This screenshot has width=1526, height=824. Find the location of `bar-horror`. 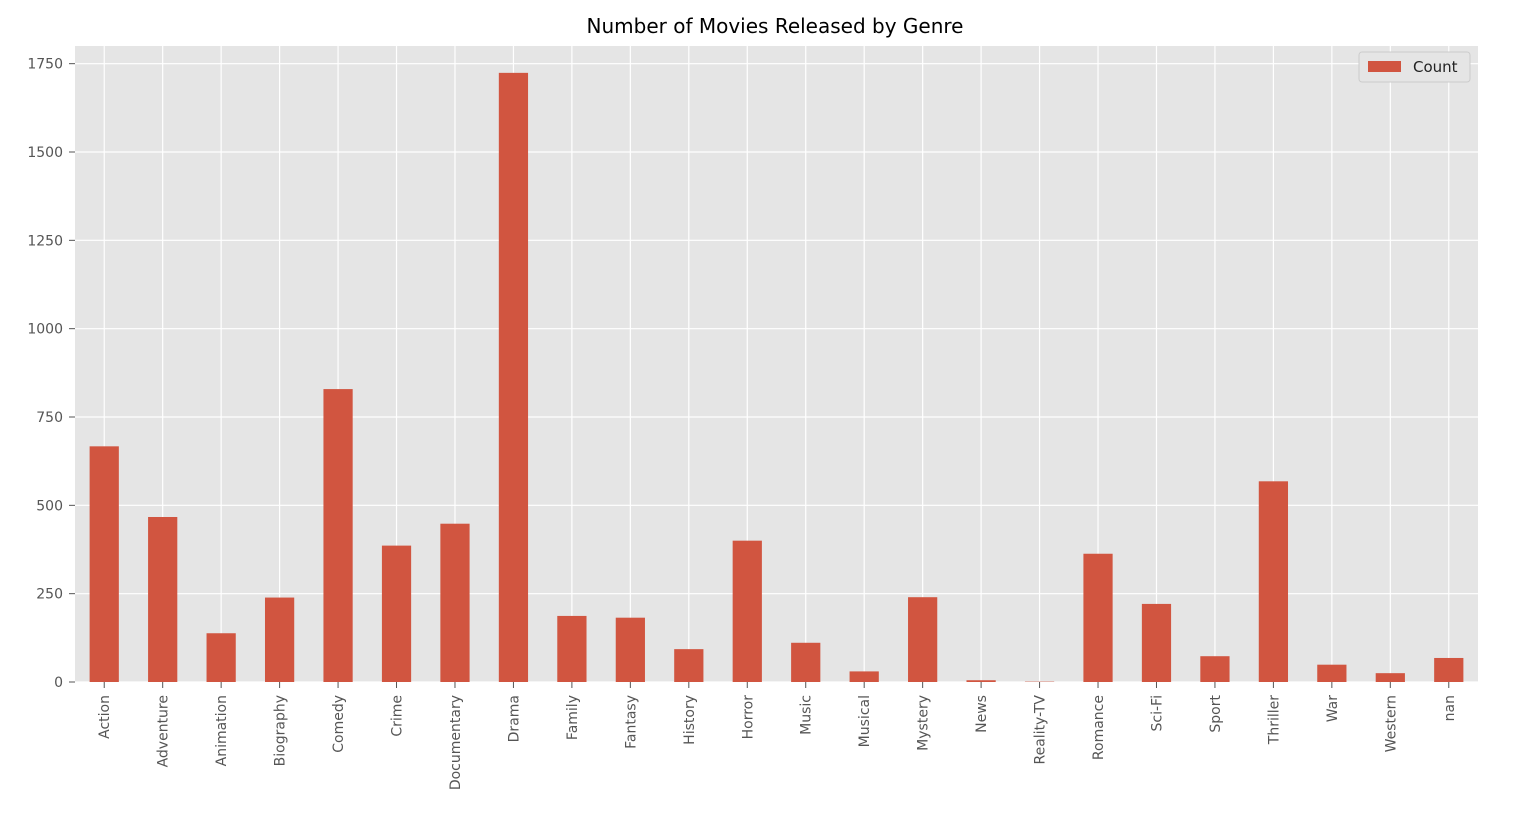

bar-horror is located at coordinates (747, 611).